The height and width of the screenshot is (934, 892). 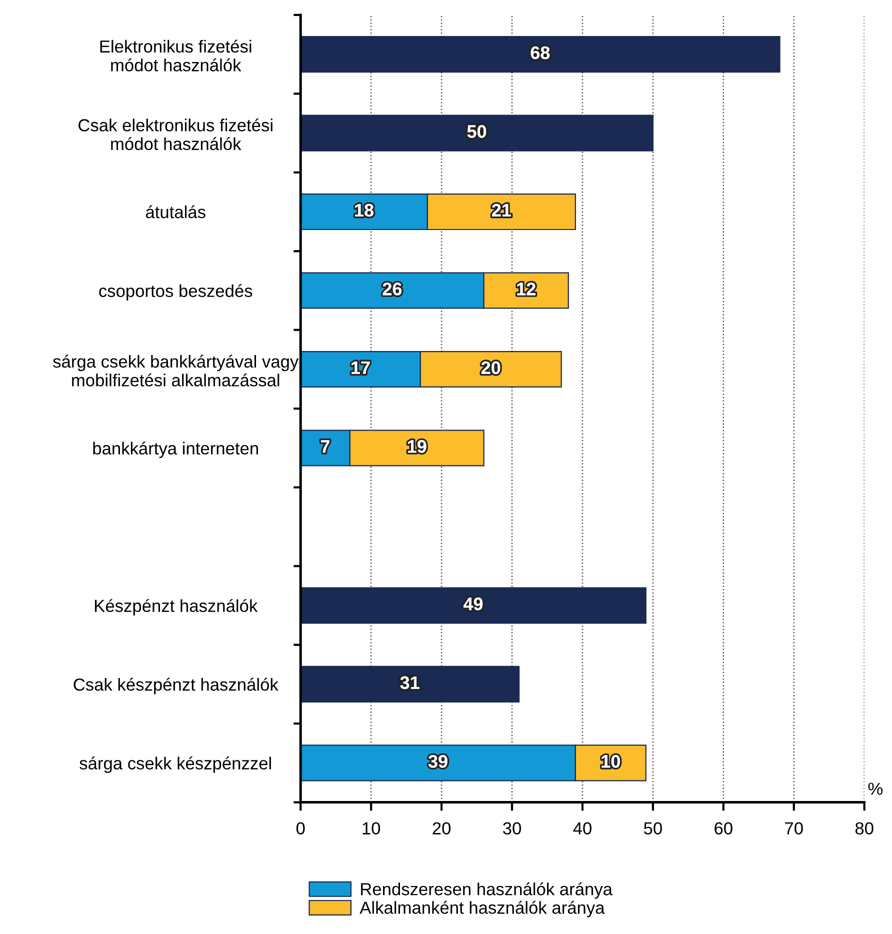 I want to click on data-label: 39, so click(x=438, y=761).